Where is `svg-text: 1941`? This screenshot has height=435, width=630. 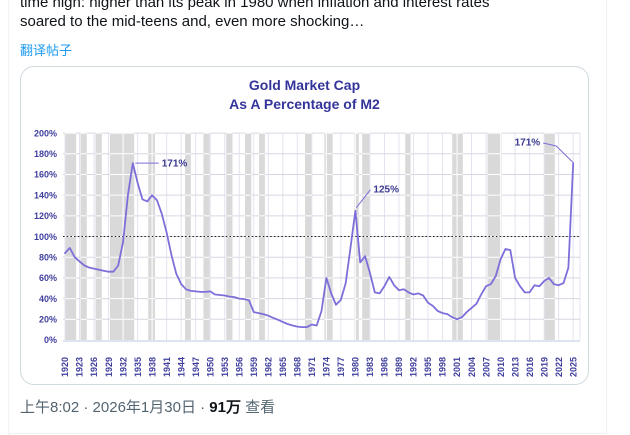 svg-text: 1941 is located at coordinates (167, 367).